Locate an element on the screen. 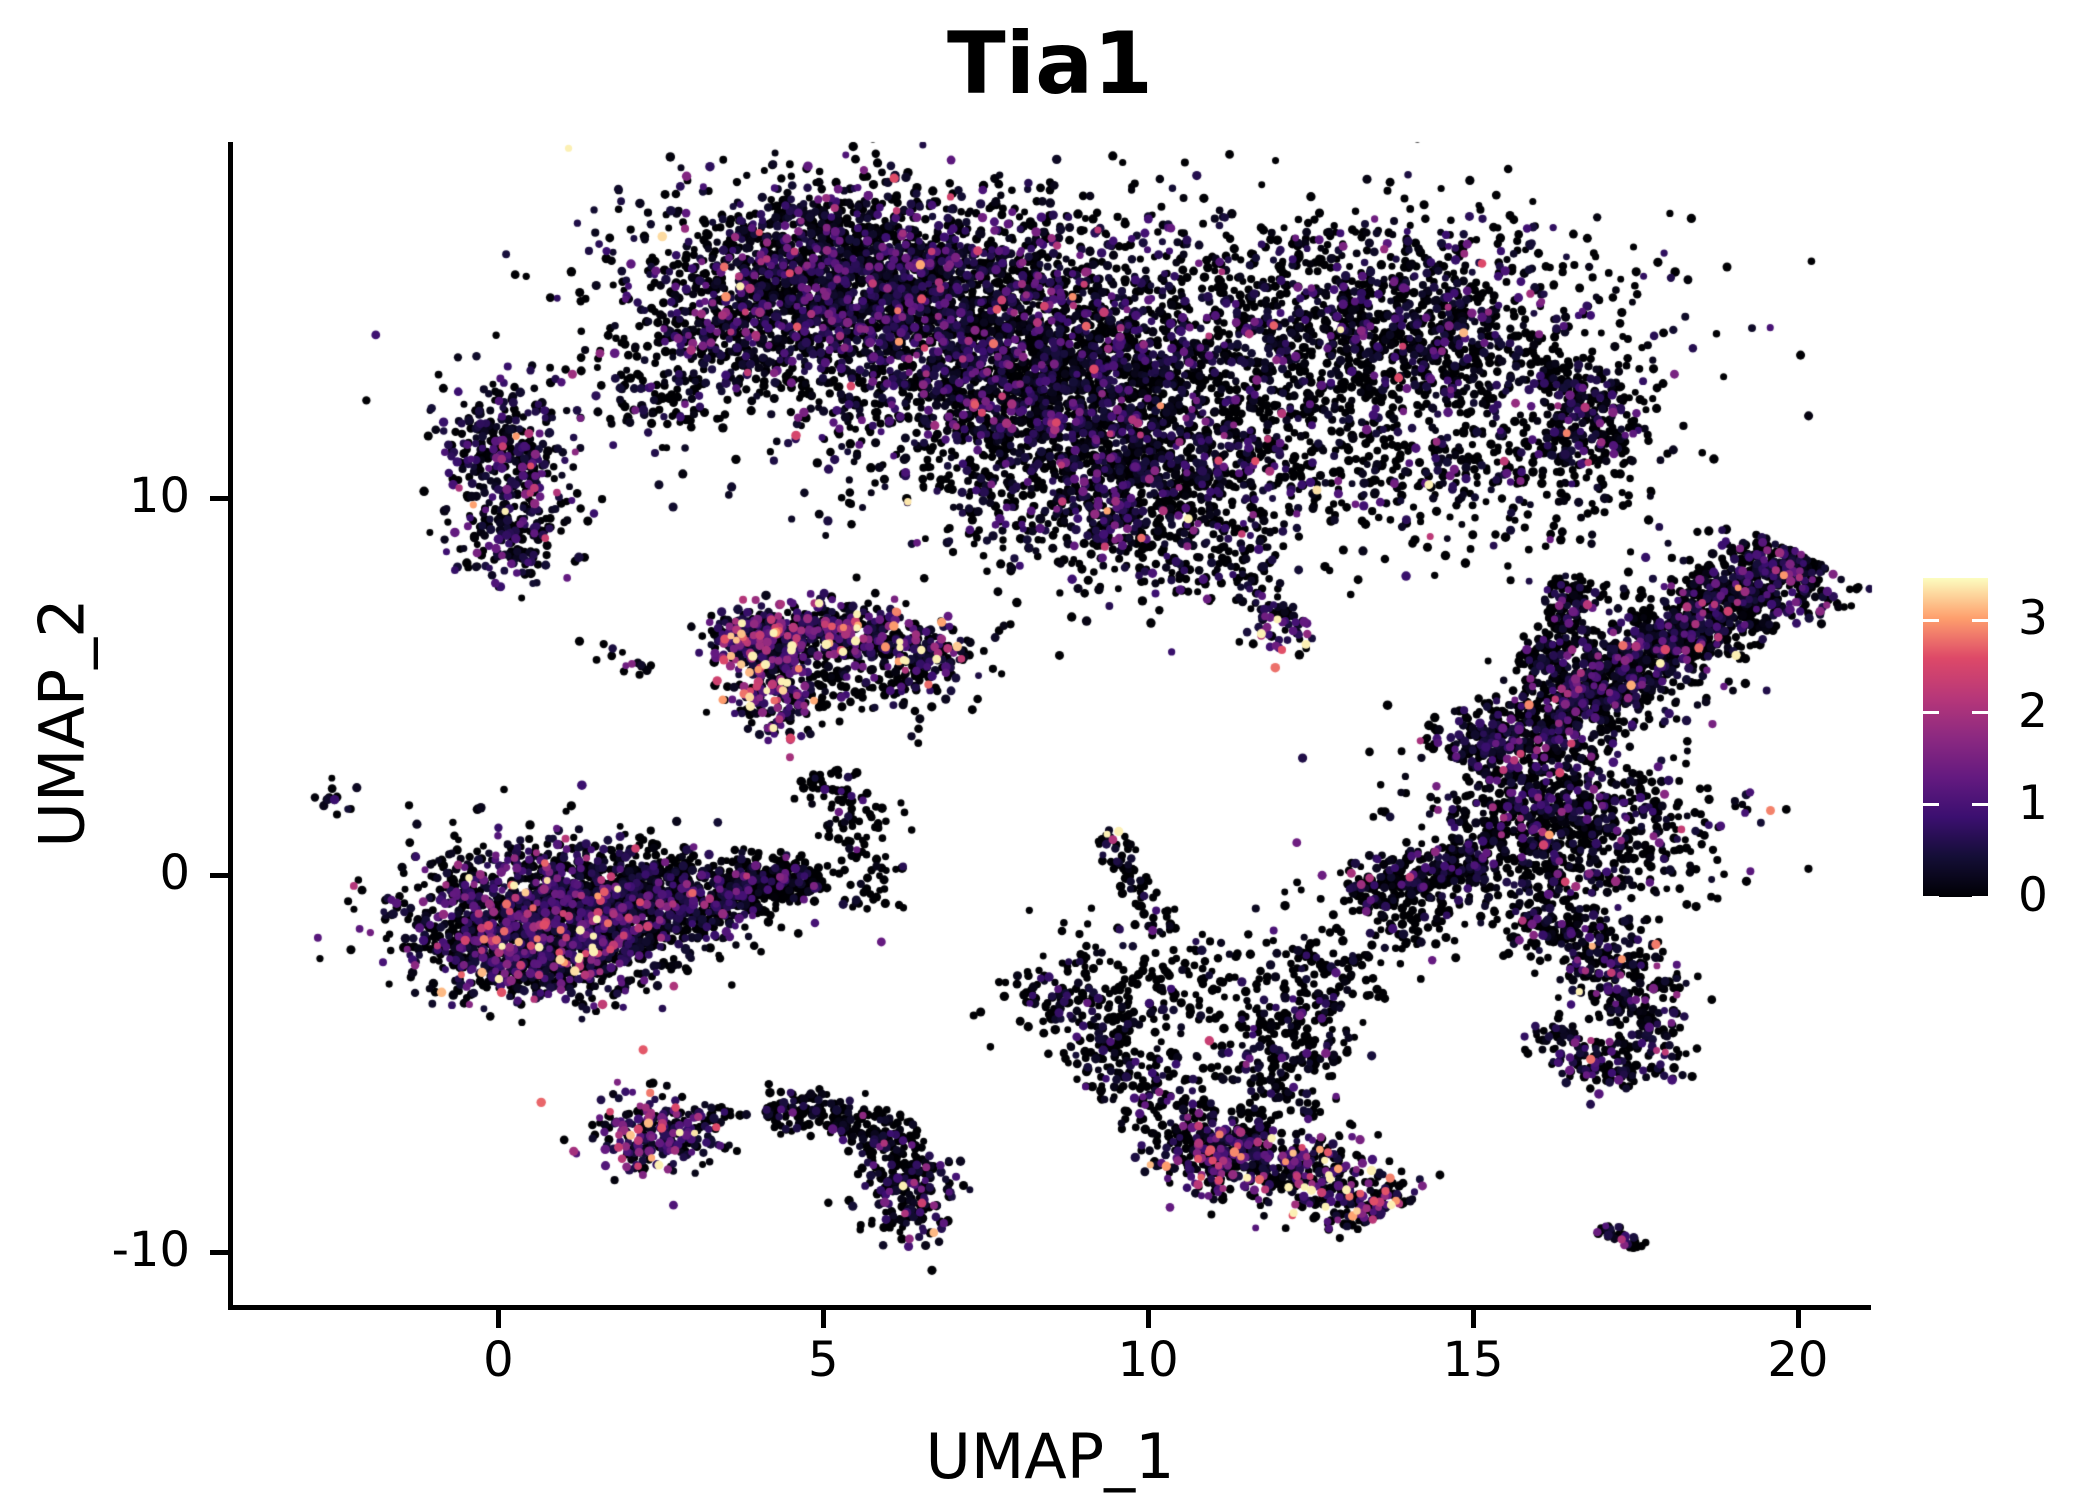 The height and width of the screenshot is (1500, 2100). x-axis-title: UMAP_1 is located at coordinates (1050, 1456).